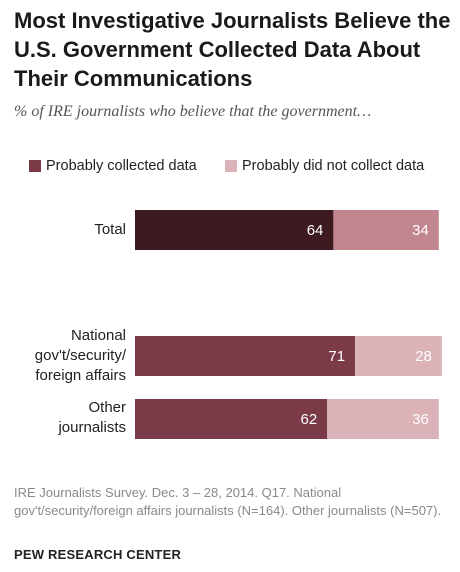  I want to click on value-label-national-security-not-collected: 28, so click(423, 356).